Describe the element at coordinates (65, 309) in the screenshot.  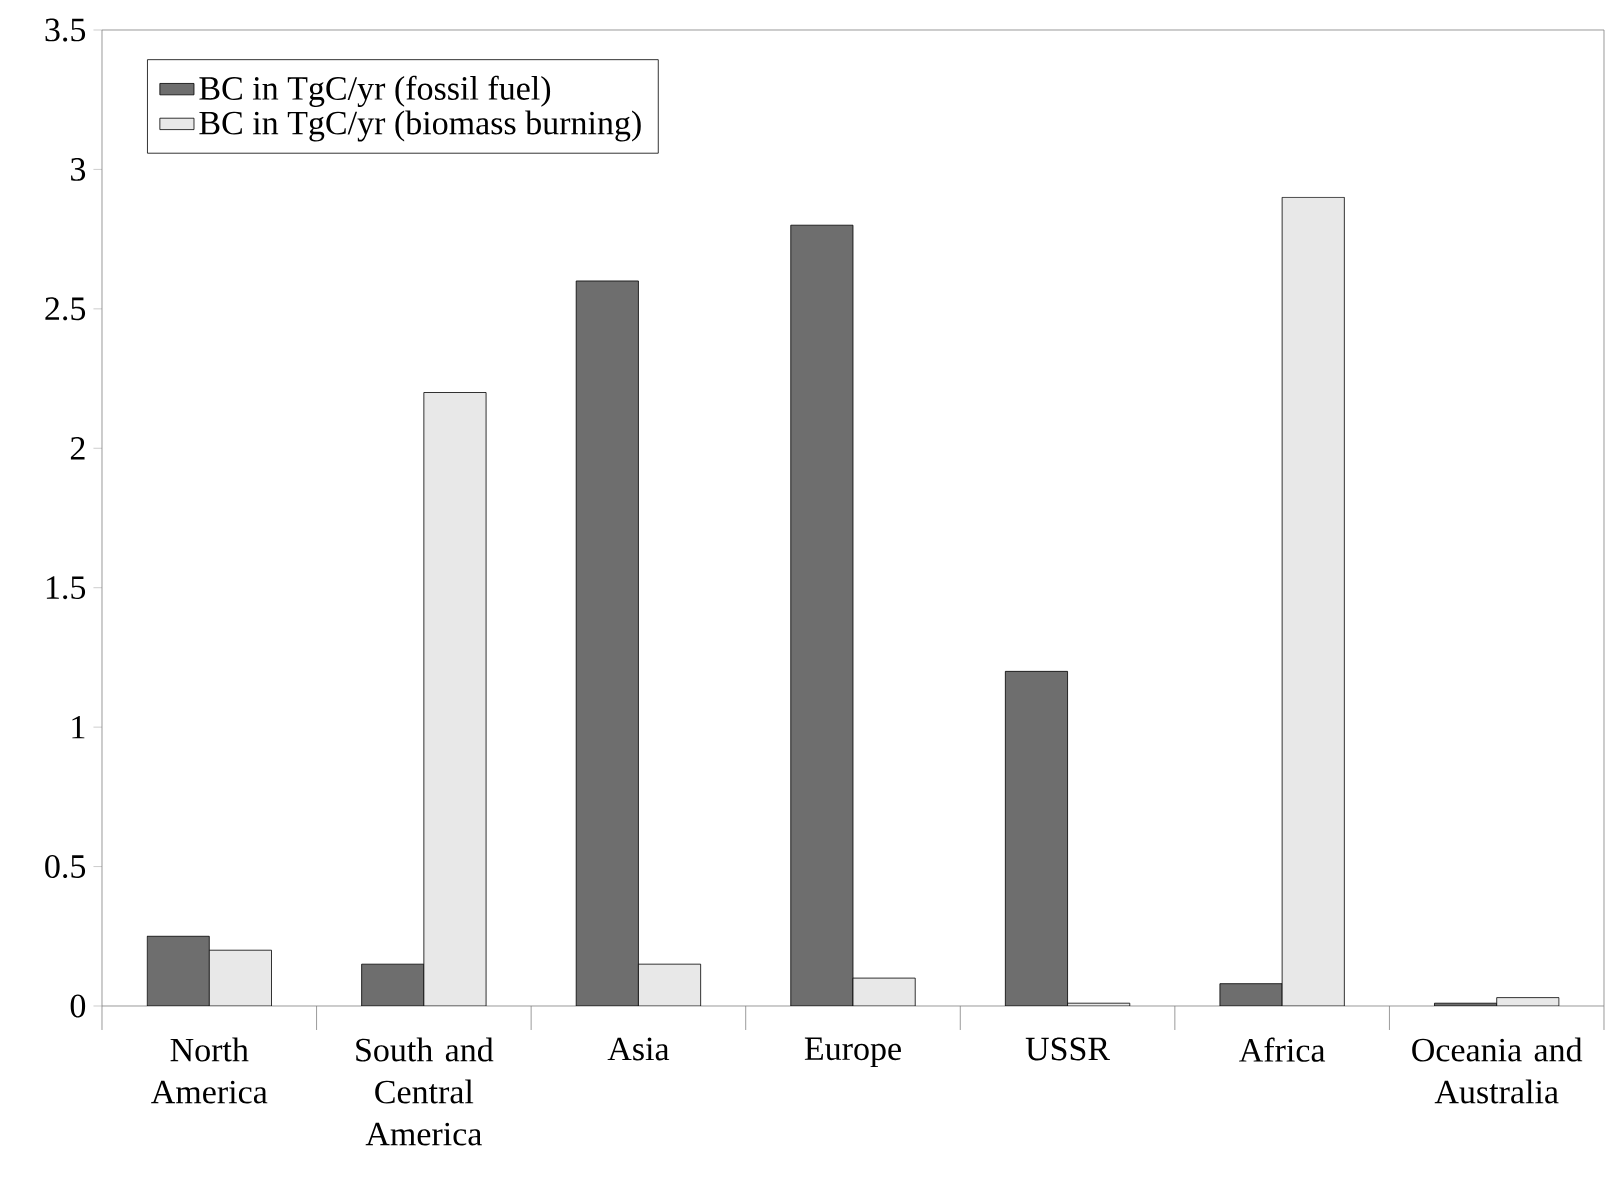
I see `y-tick-label: 2.5` at that location.